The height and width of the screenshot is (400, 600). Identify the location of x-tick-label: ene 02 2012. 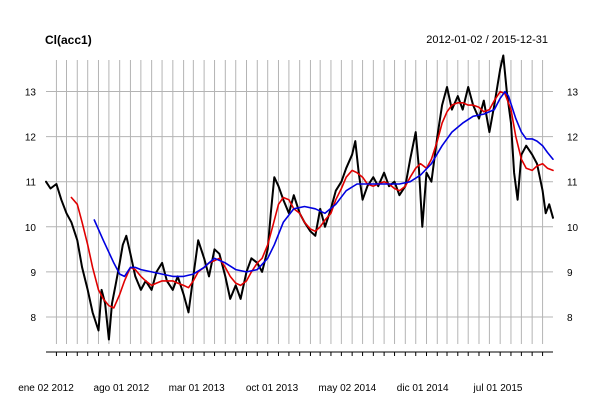
(46, 388).